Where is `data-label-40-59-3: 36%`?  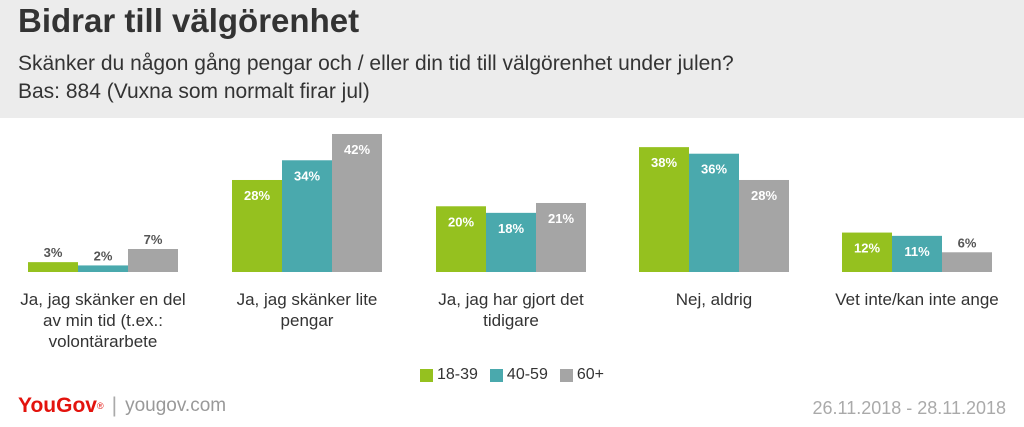
data-label-40-59-3: 36% is located at coordinates (714, 169).